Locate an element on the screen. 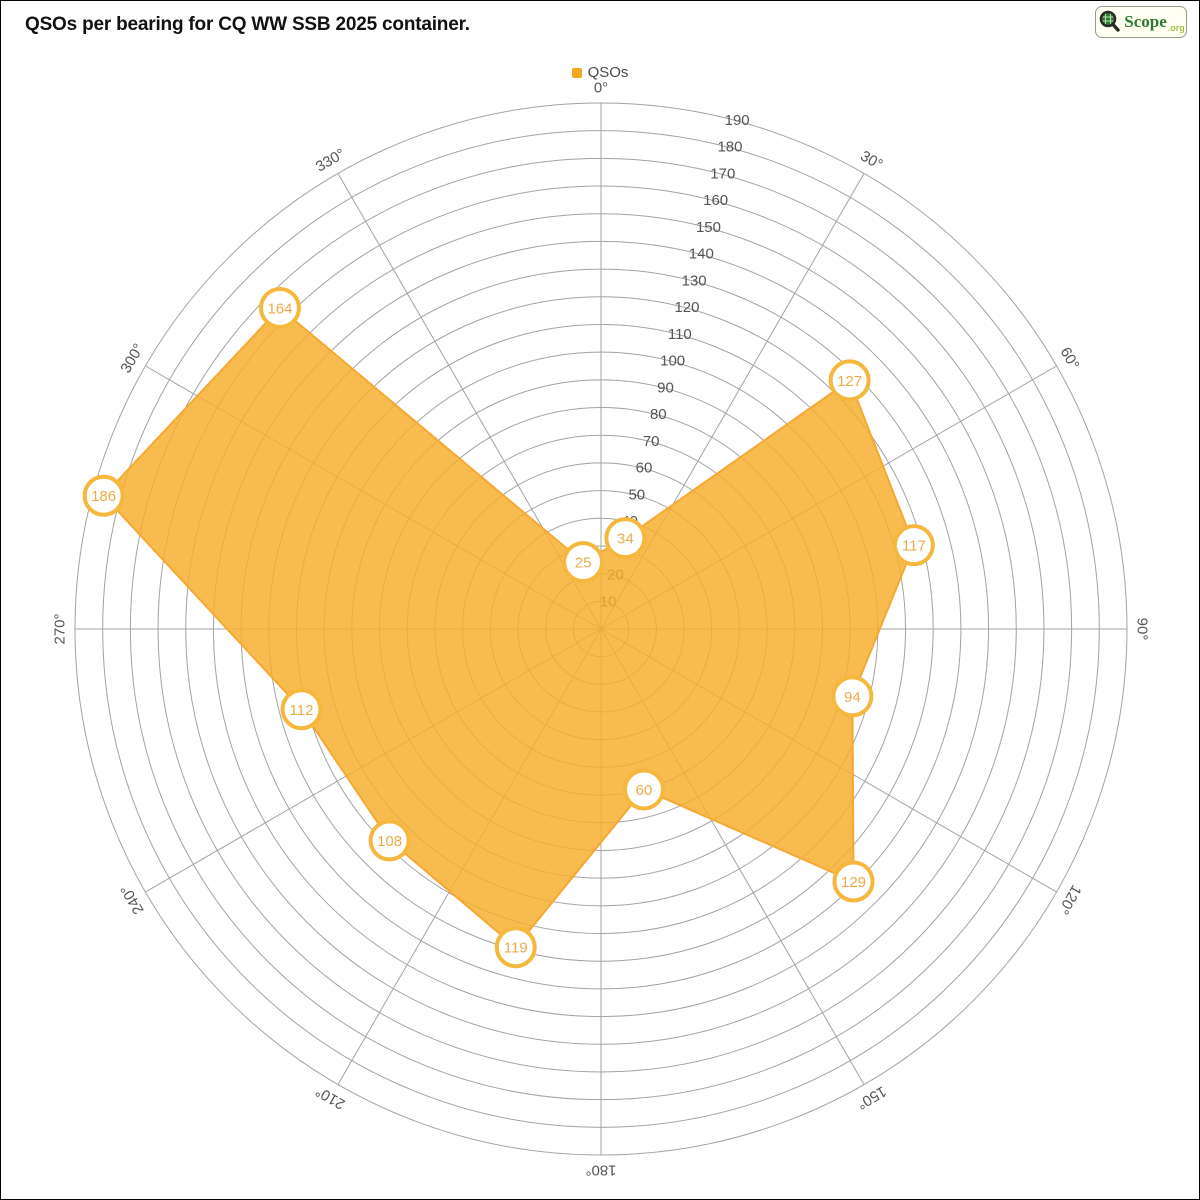  bearing-label: 0° is located at coordinates (601, 88).